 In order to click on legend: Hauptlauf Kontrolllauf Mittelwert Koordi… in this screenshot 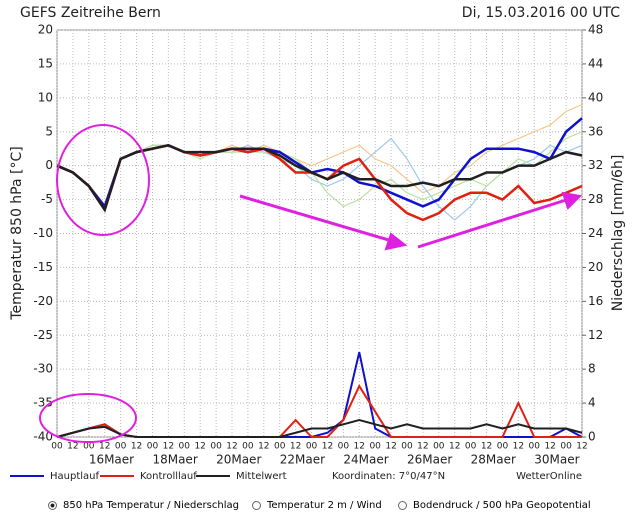, I will do `click(296, 476)`.